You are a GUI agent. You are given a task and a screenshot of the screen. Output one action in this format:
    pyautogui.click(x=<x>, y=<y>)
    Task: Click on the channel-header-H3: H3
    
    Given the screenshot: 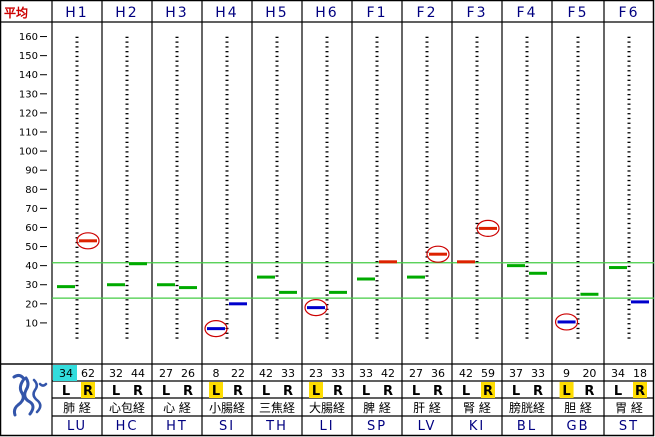 What is the action you would take?
    pyautogui.click(x=176, y=13)
    